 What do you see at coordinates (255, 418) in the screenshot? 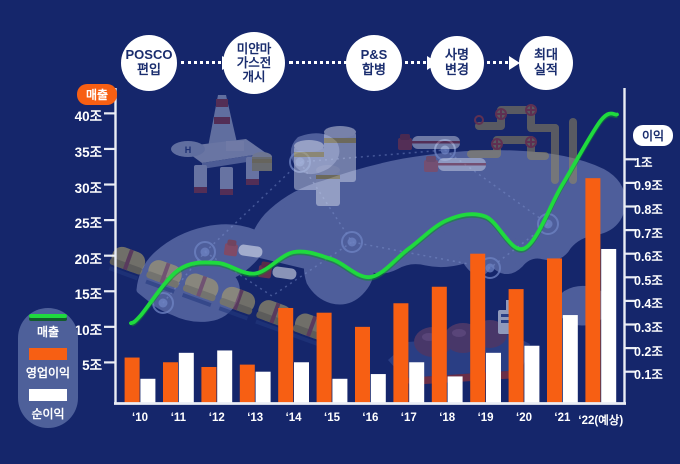
I see `year-label: ‘13` at bounding box center [255, 418].